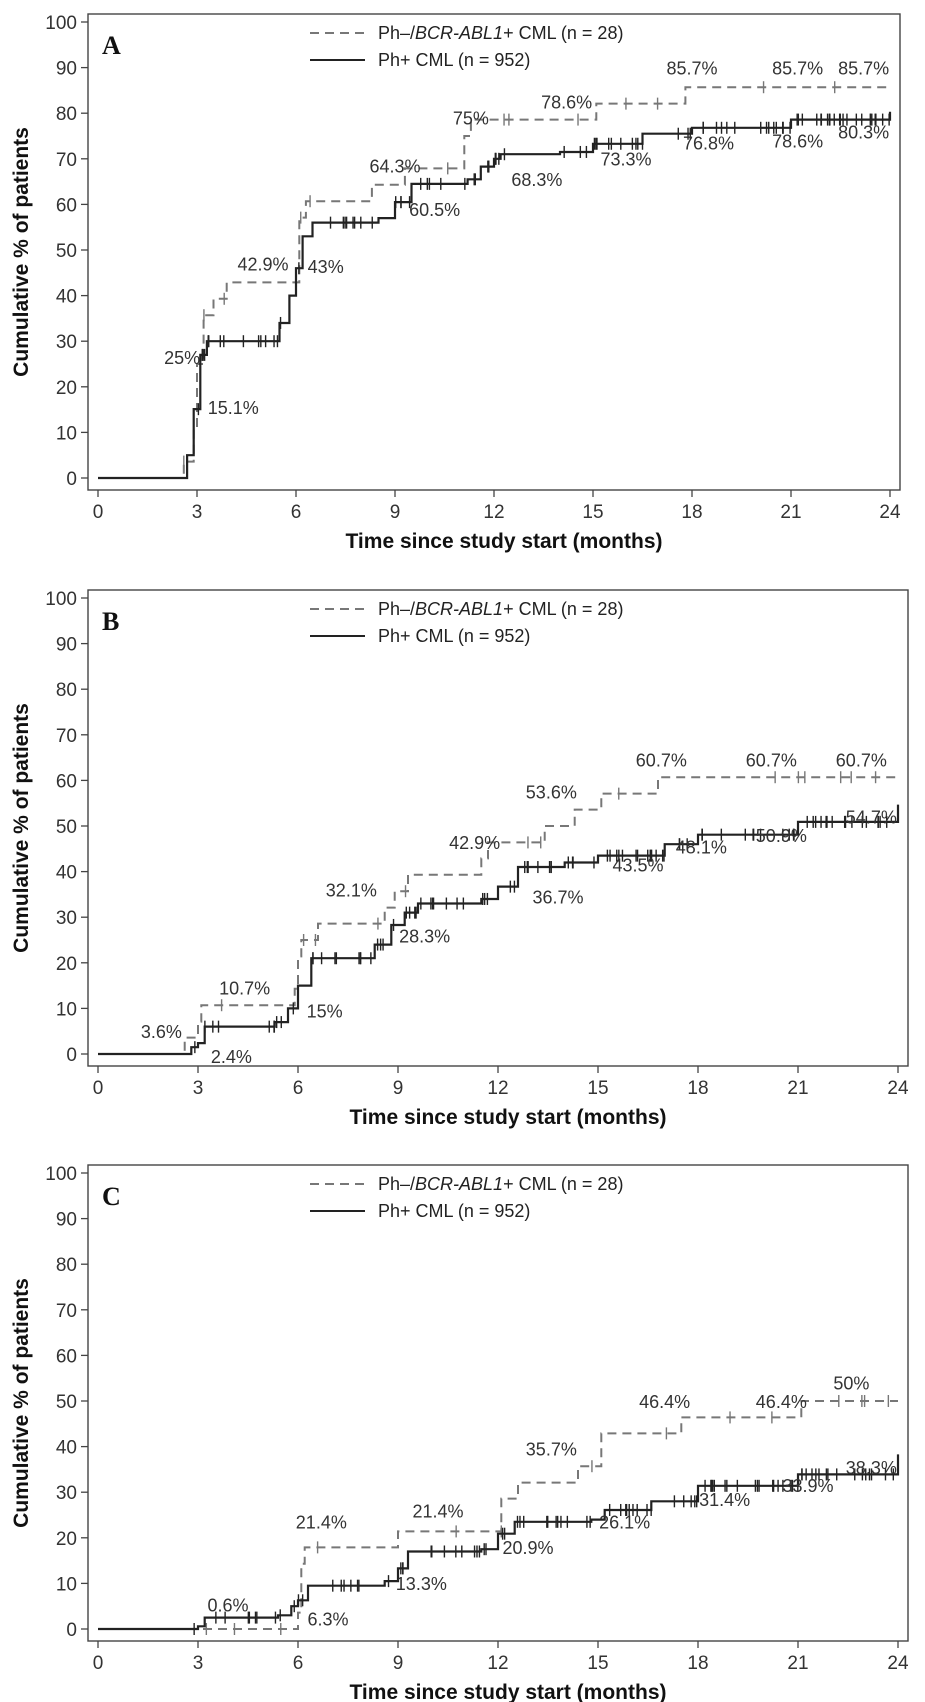  What do you see at coordinates (111, 45) in the screenshot?
I see `panel-letter: A` at bounding box center [111, 45].